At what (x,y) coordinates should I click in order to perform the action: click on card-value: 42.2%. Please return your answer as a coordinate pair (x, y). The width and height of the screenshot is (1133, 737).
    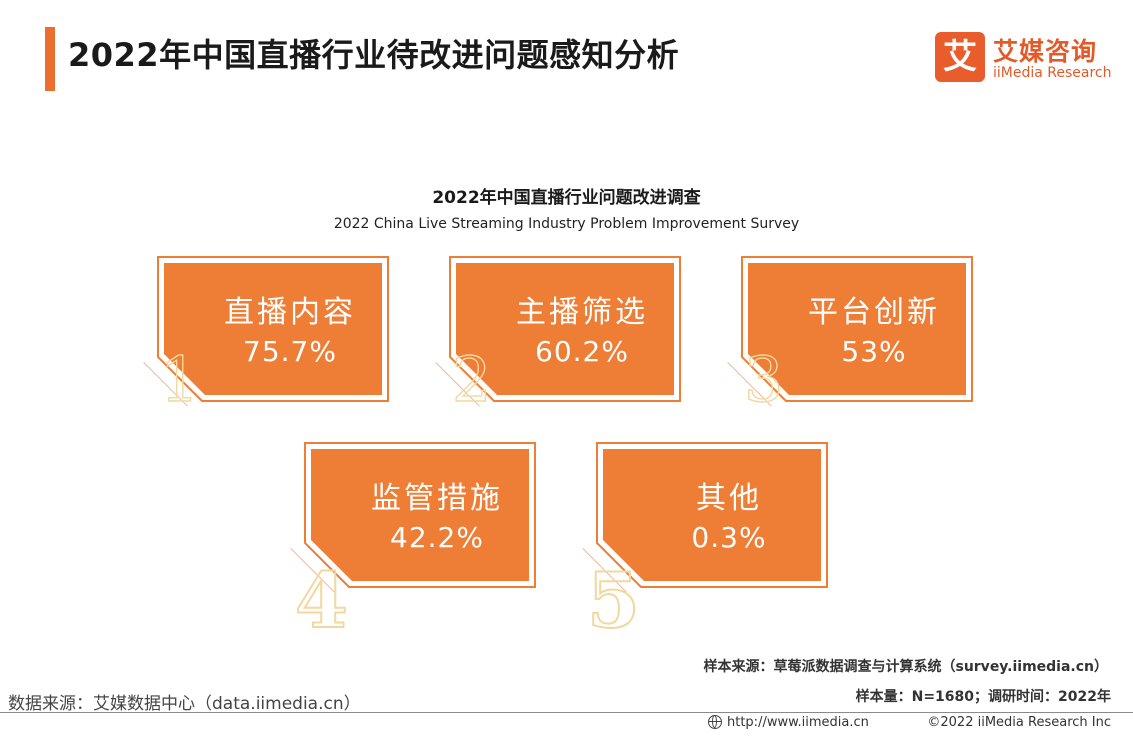
    Looking at the image, I should click on (437, 537).